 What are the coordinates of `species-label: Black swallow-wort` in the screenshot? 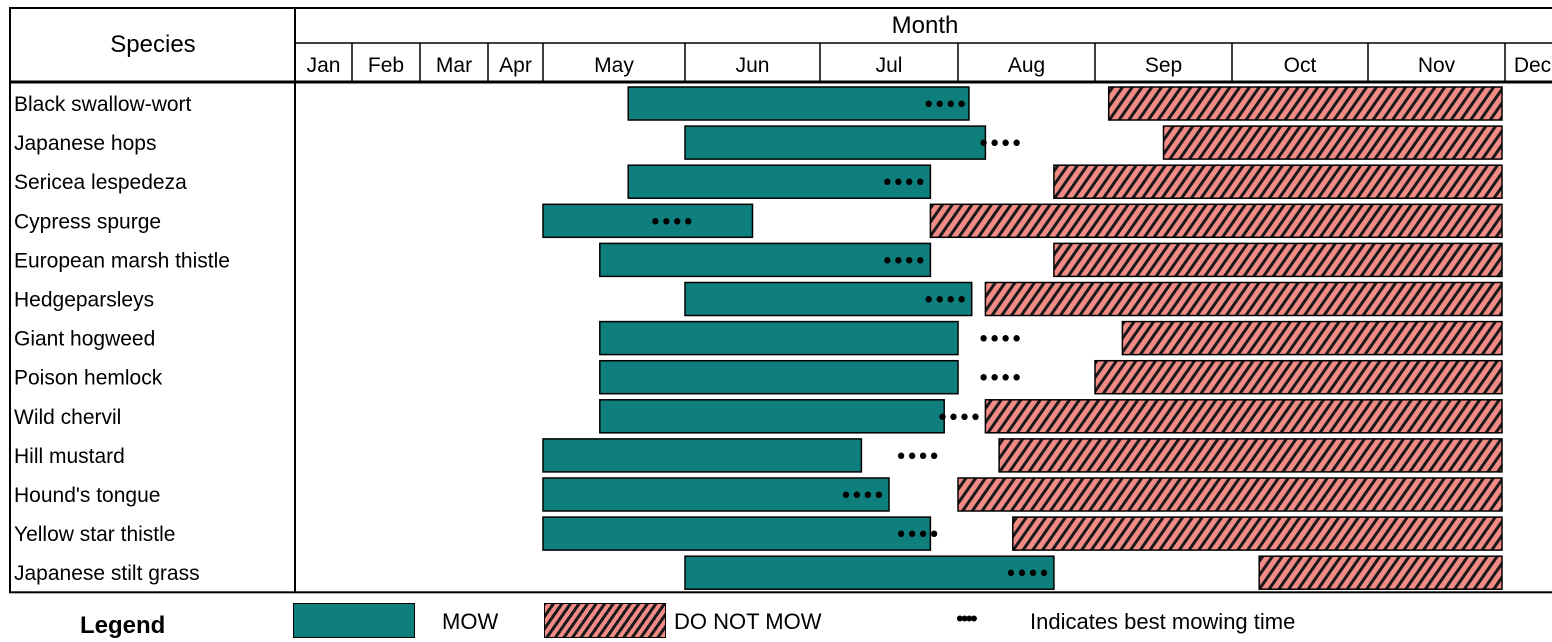 It's located at (103, 104).